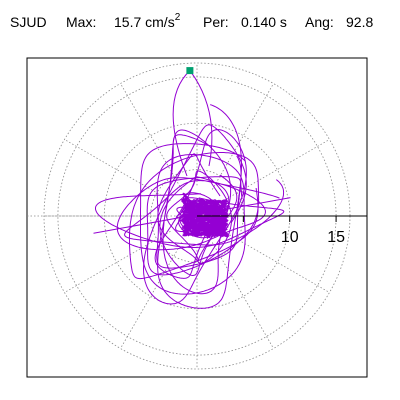  I want to click on angle-value: 92.8, so click(360, 22).